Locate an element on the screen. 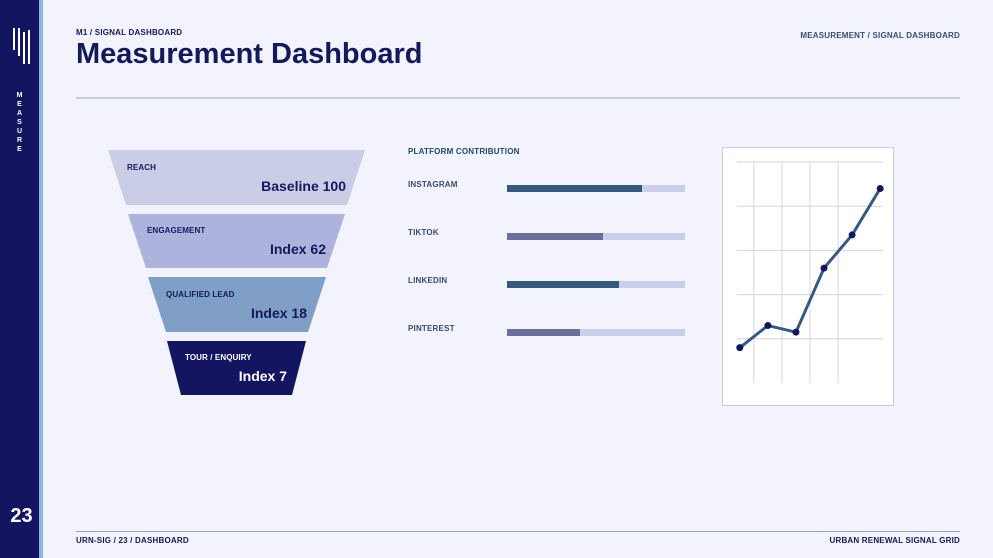 The height and width of the screenshot is (558, 993). footer-divider is located at coordinates (518, 531).